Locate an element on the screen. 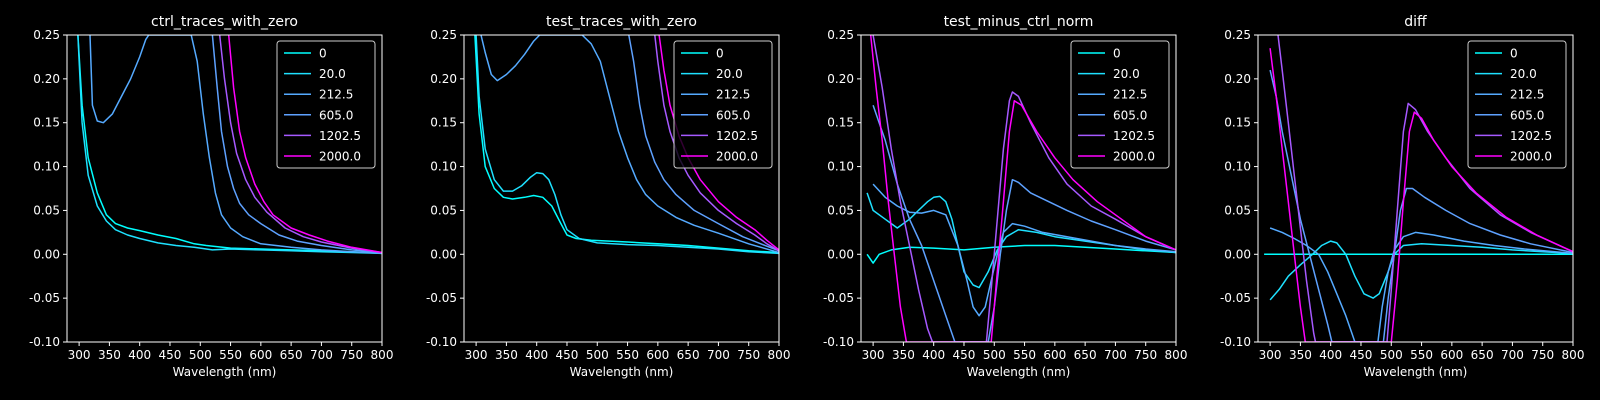 The image size is (1600, 400). series-line-20.0 is located at coordinates (229, 145).